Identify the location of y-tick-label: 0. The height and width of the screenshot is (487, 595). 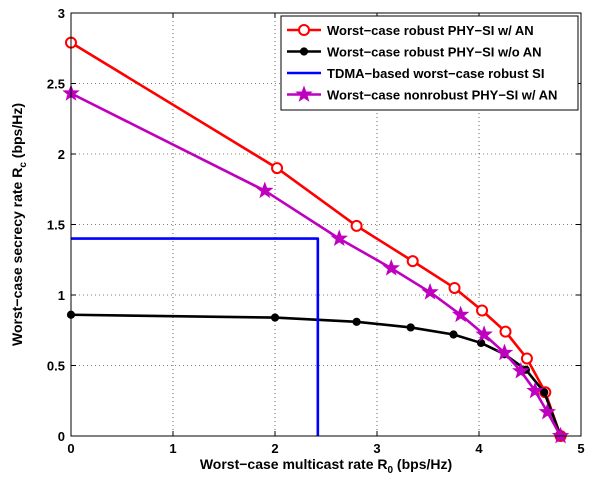
(61, 436).